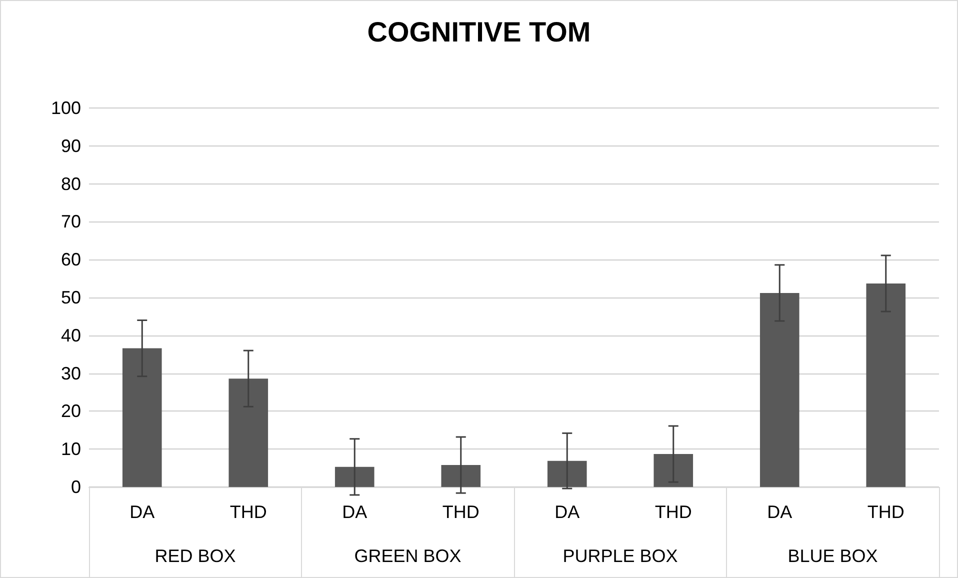  Describe the element at coordinates (70, 184) in the screenshot. I see `y-tick-label: 80` at that location.